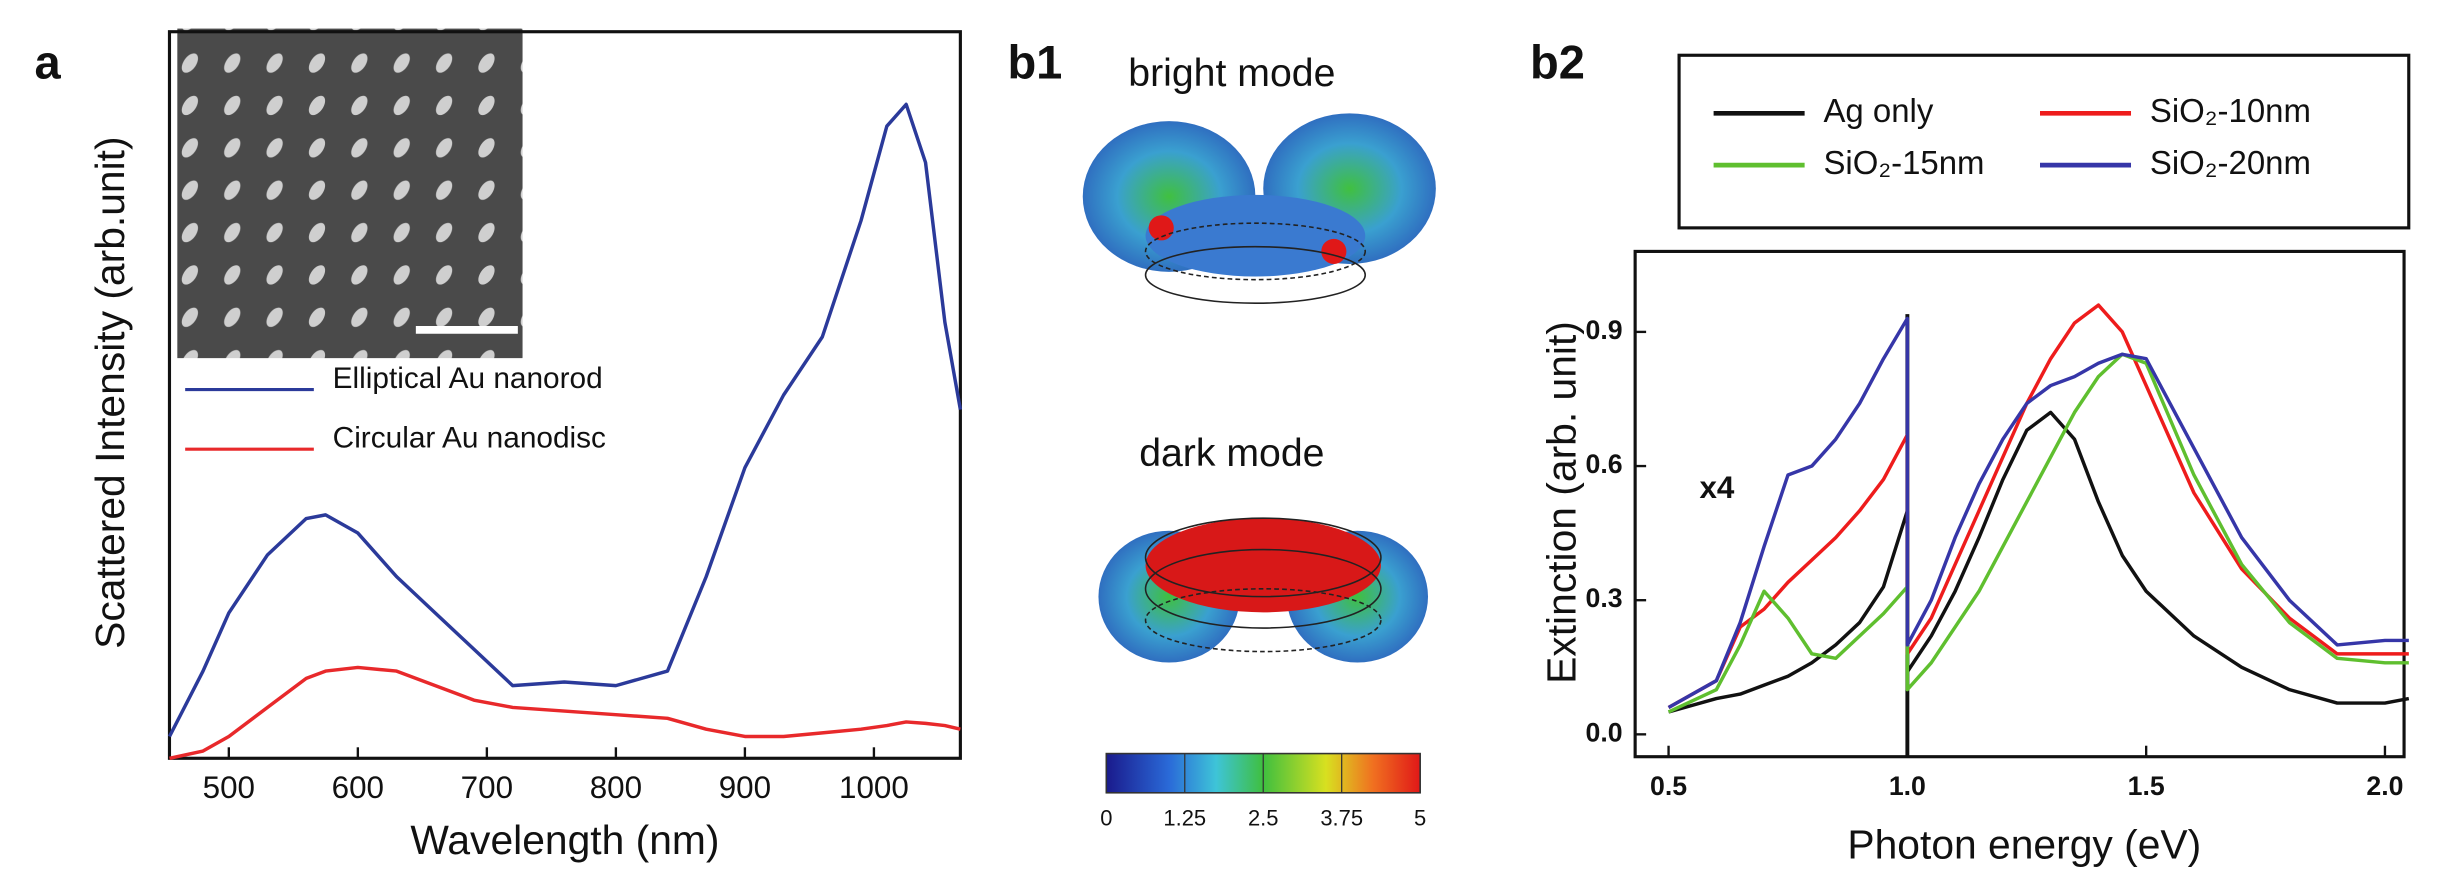 The image size is (2448, 892). Describe the element at coordinates (1604, 732) in the screenshot. I see `y-tick-label: 0.0` at that location.